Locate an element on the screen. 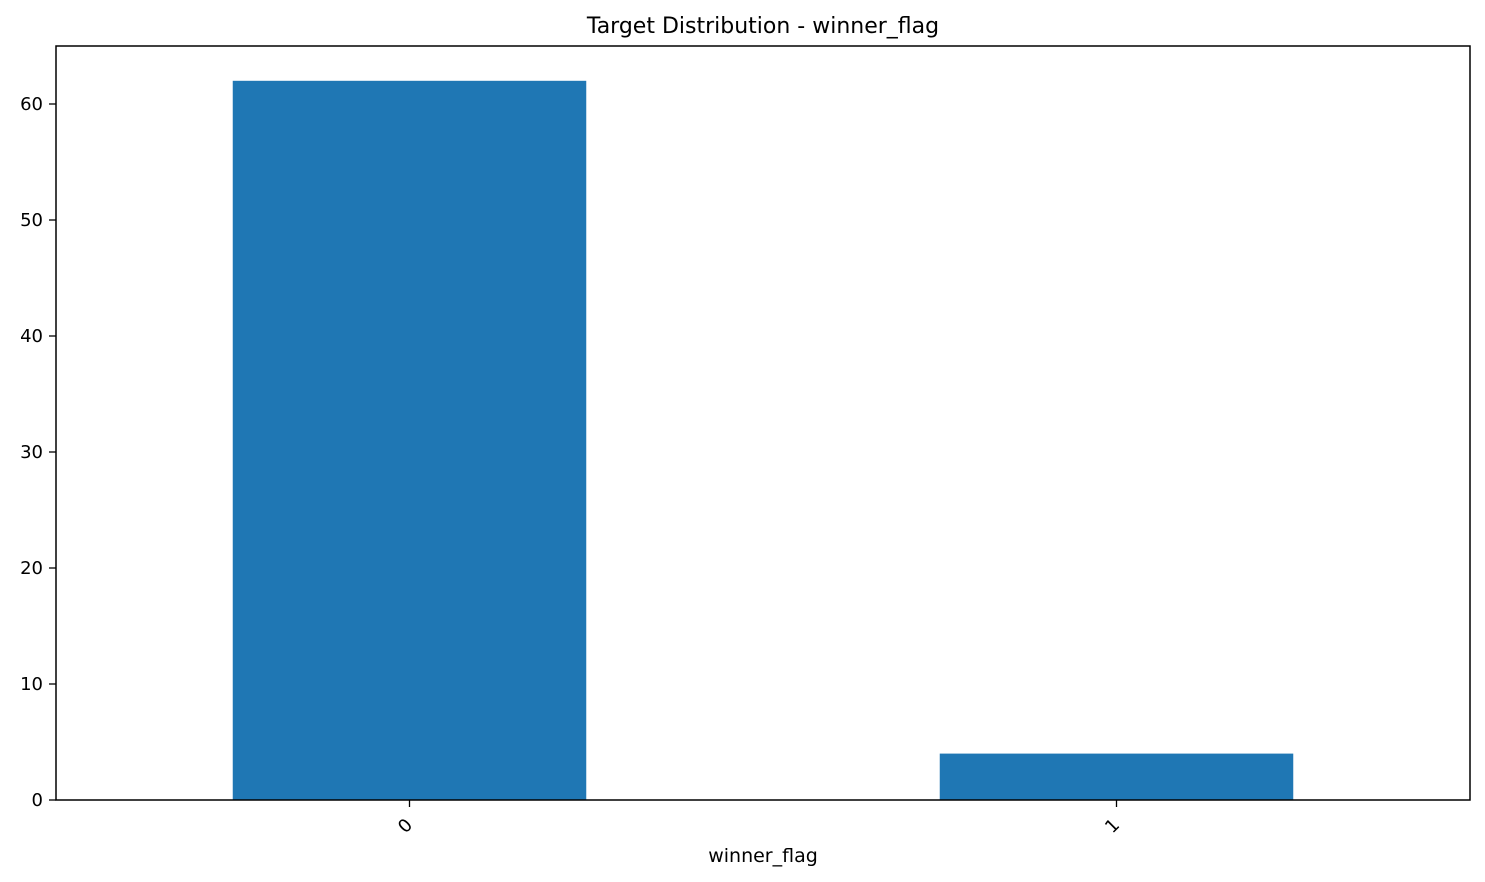 This screenshot has width=1485, height=882. y-axis: 0 10 20 30 40 50 60 is located at coordinates (38, 452).